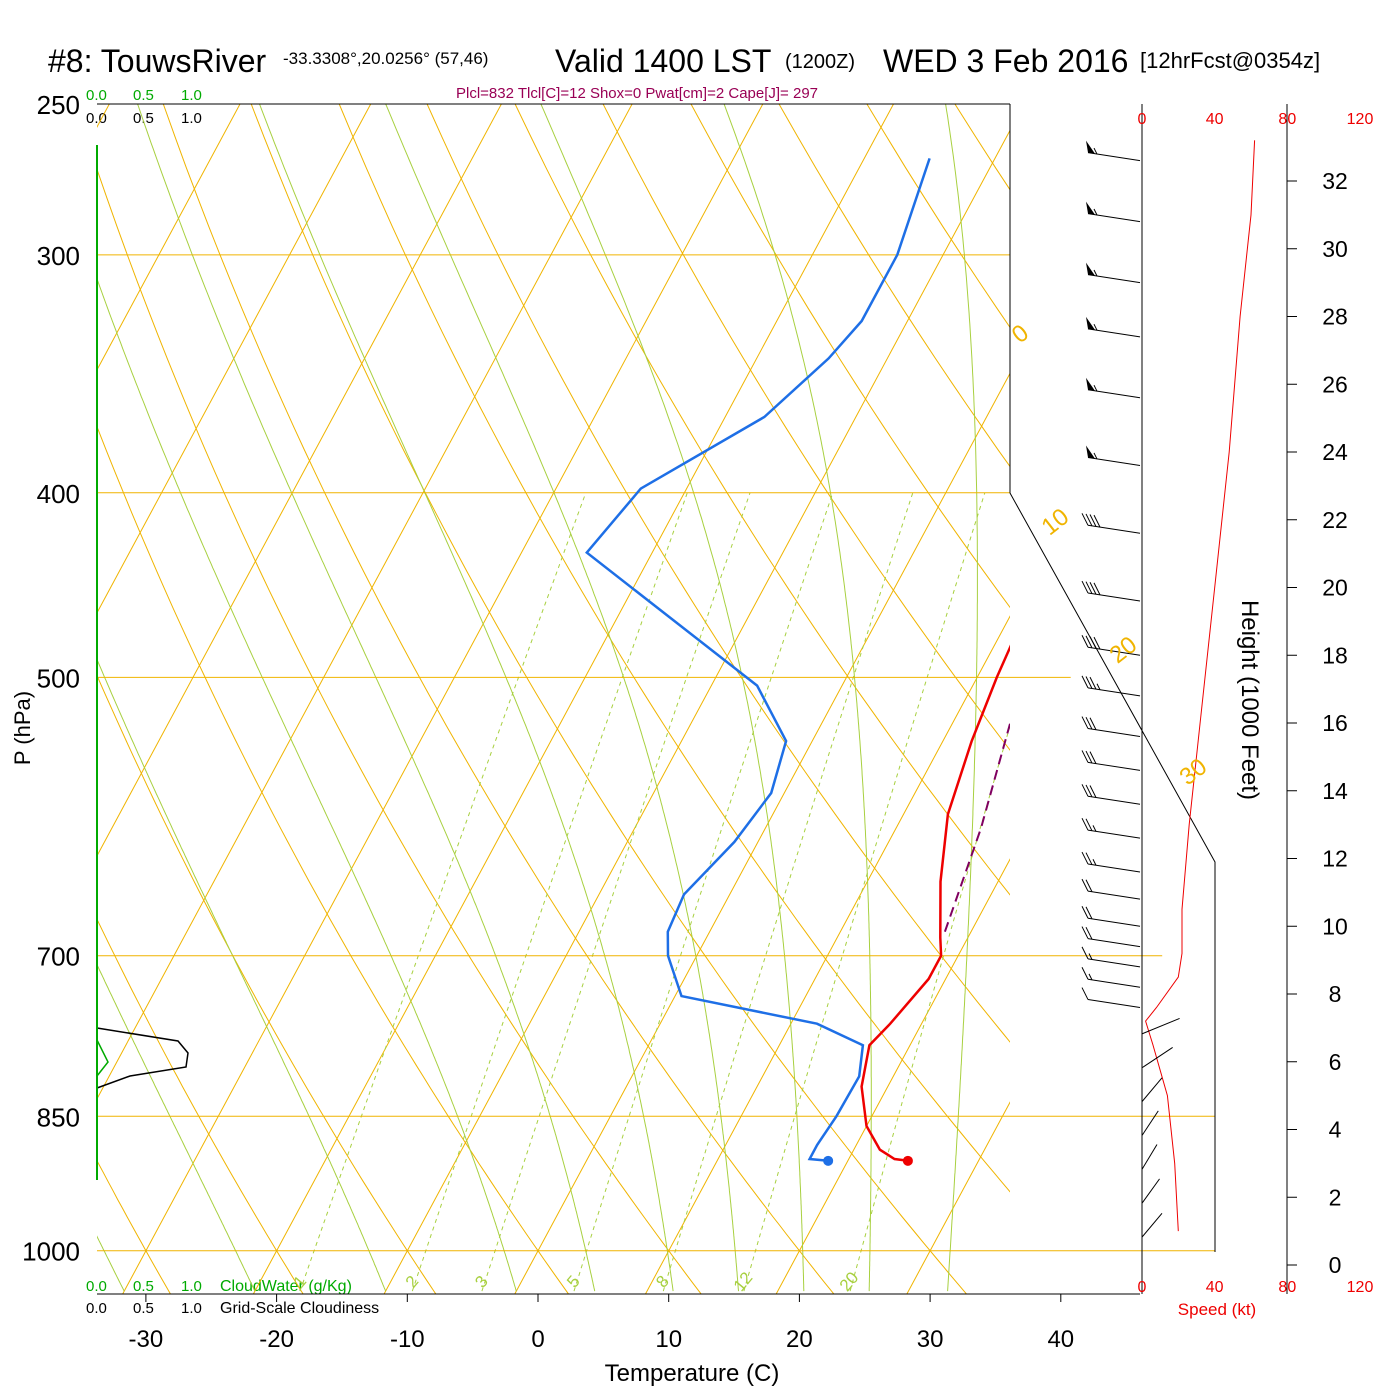  What do you see at coordinates (143, 1286) in the screenshot?
I see `cloudwater-tick-bottom: 0.5` at bounding box center [143, 1286].